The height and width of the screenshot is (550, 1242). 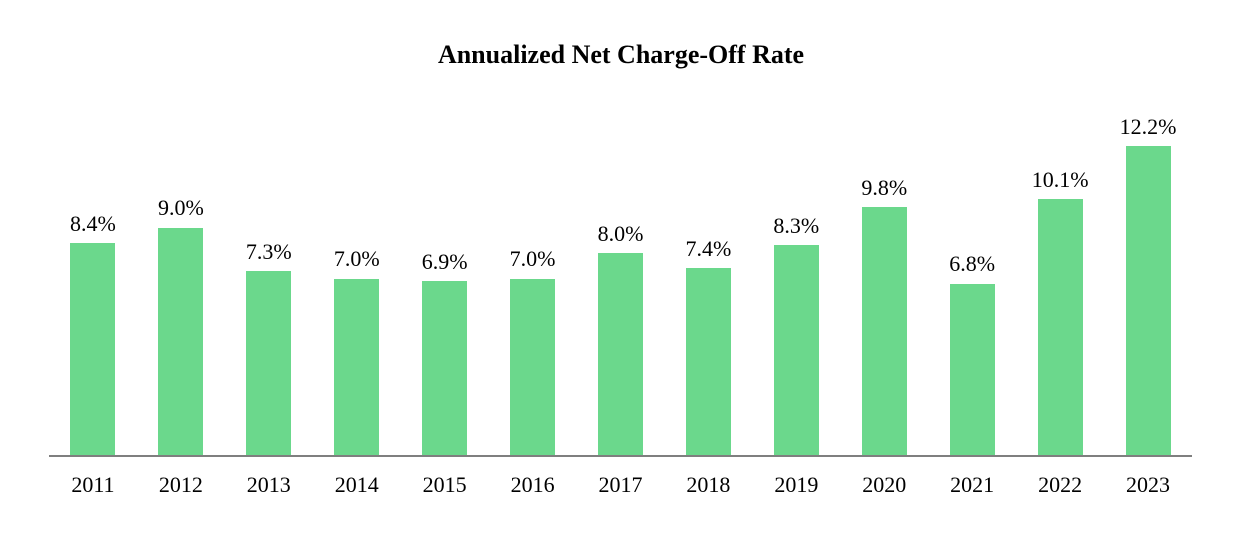 I want to click on bar-column: 8.0%, so click(x=621, y=338).